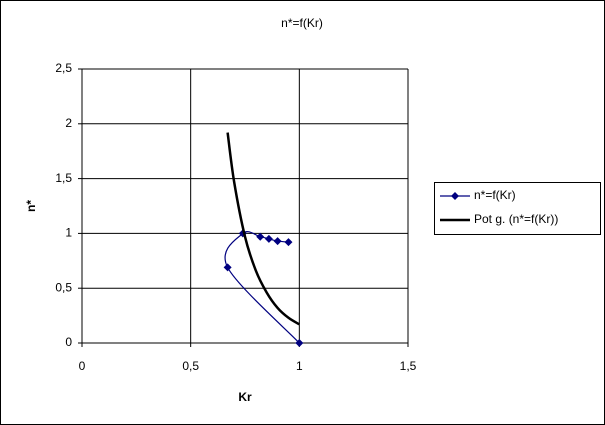 This screenshot has width=605, height=425. What do you see at coordinates (68, 342) in the screenshot?
I see `y-tick-label: 0` at bounding box center [68, 342].